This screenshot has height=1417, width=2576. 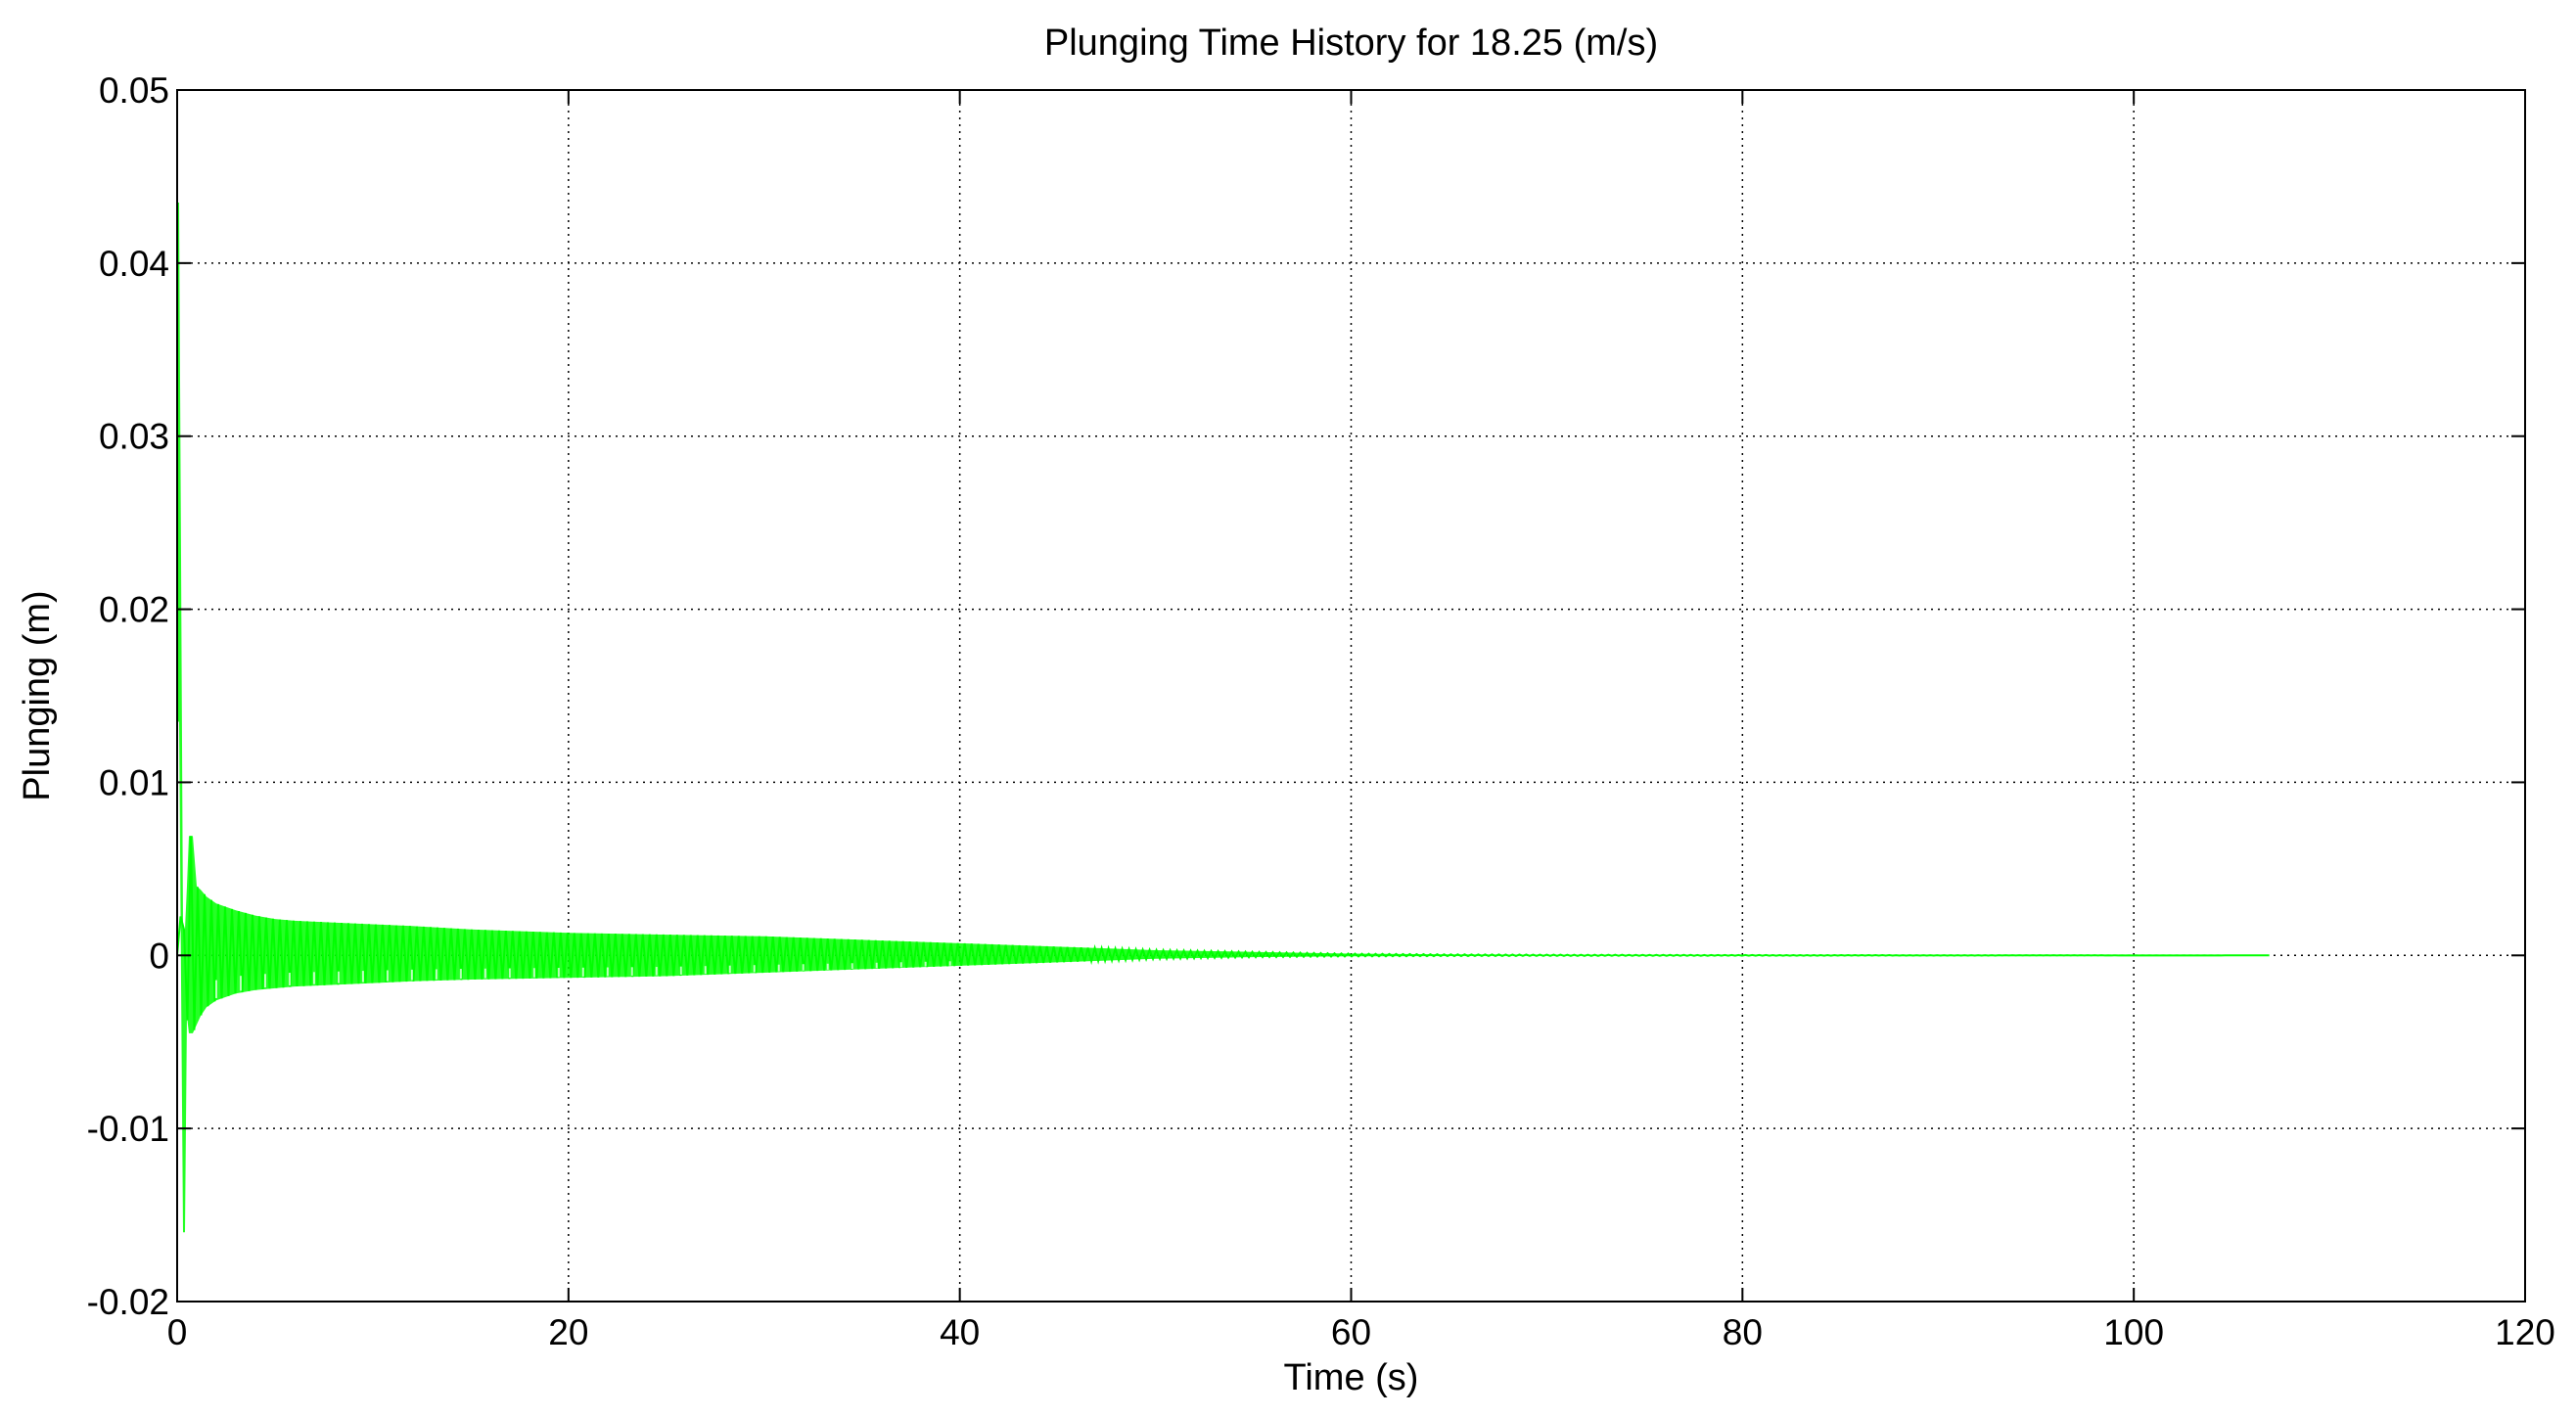 What do you see at coordinates (159, 956) in the screenshot?
I see `y-tick-label: 0` at bounding box center [159, 956].